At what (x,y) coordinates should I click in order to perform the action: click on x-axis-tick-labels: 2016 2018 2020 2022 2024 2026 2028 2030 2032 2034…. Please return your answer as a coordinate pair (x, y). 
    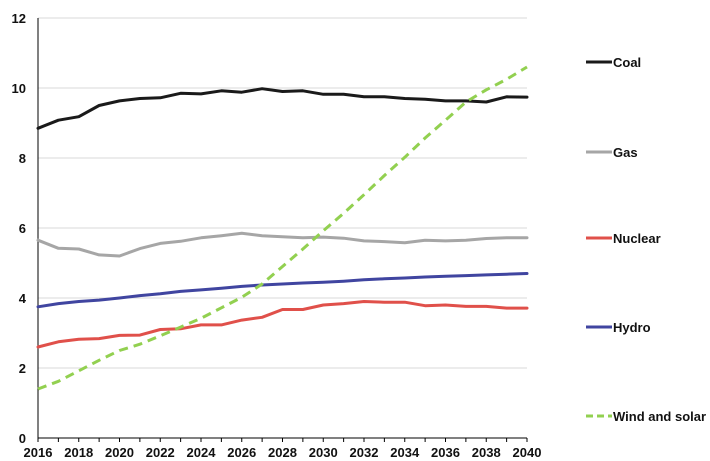
    Looking at the image, I should click on (283, 452).